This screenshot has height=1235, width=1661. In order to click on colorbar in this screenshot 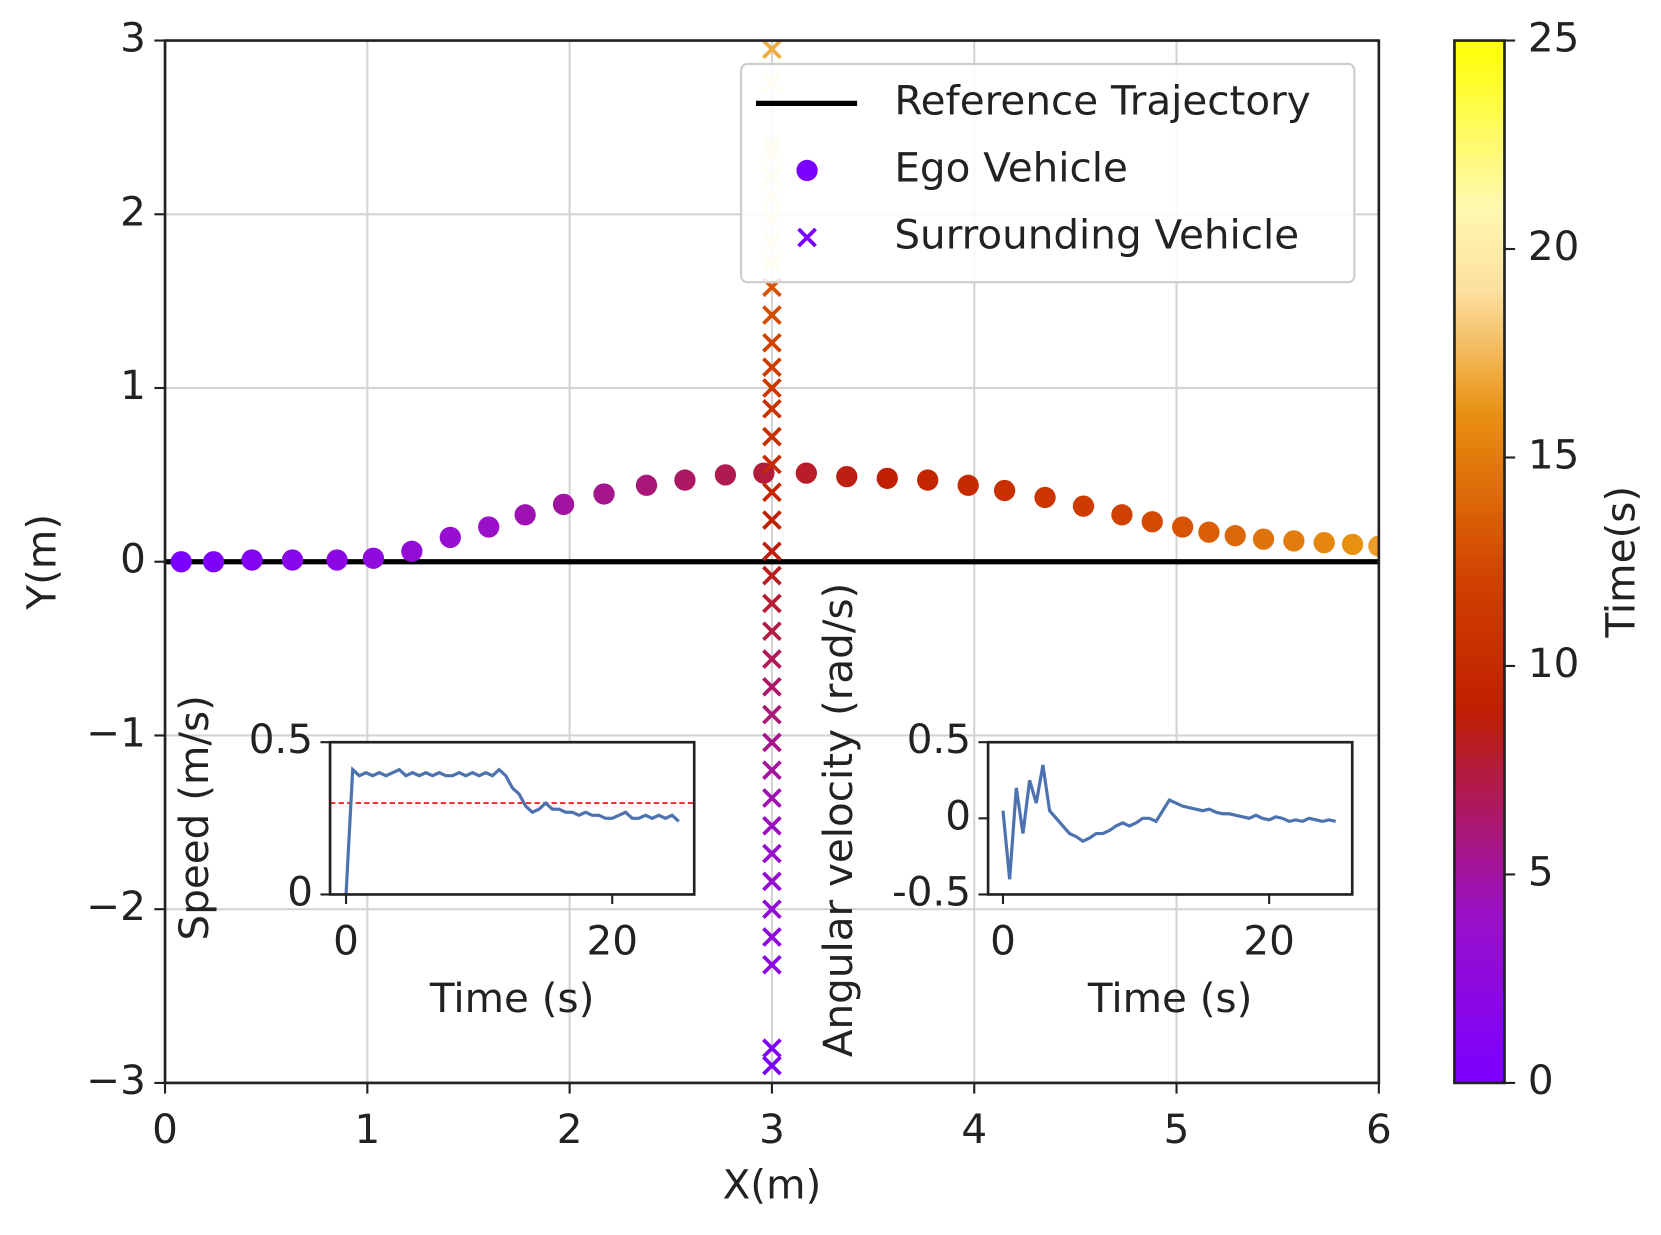, I will do `click(1479, 562)`.